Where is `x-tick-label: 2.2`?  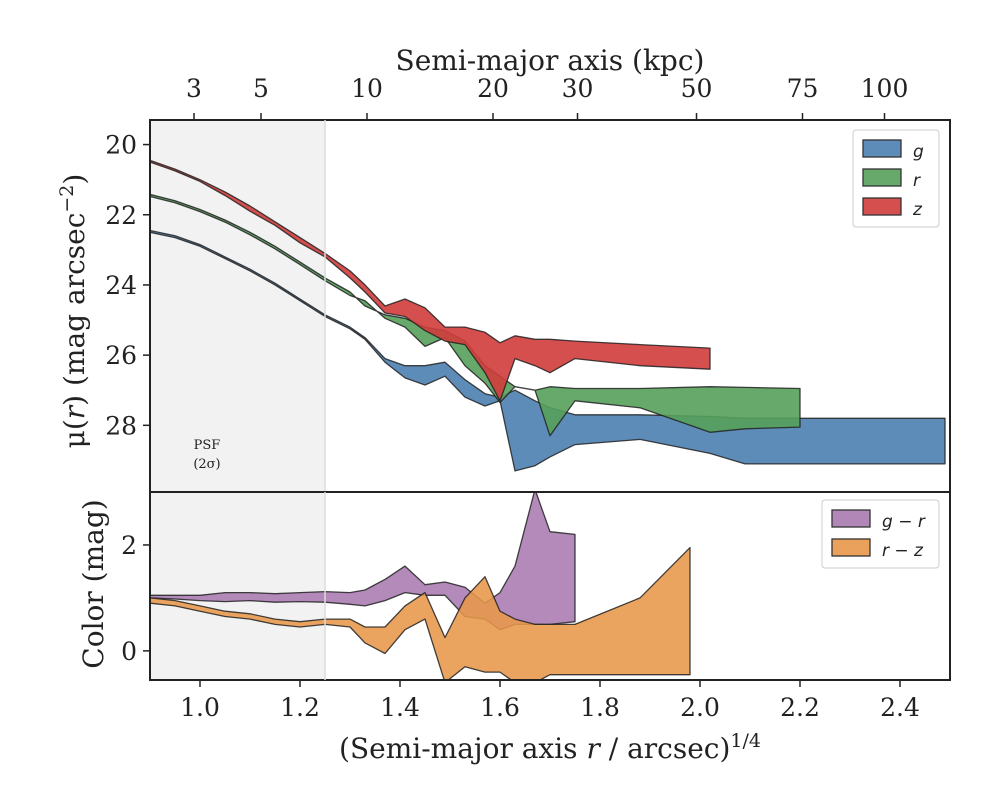
x-tick-label: 2.2 is located at coordinates (800, 707).